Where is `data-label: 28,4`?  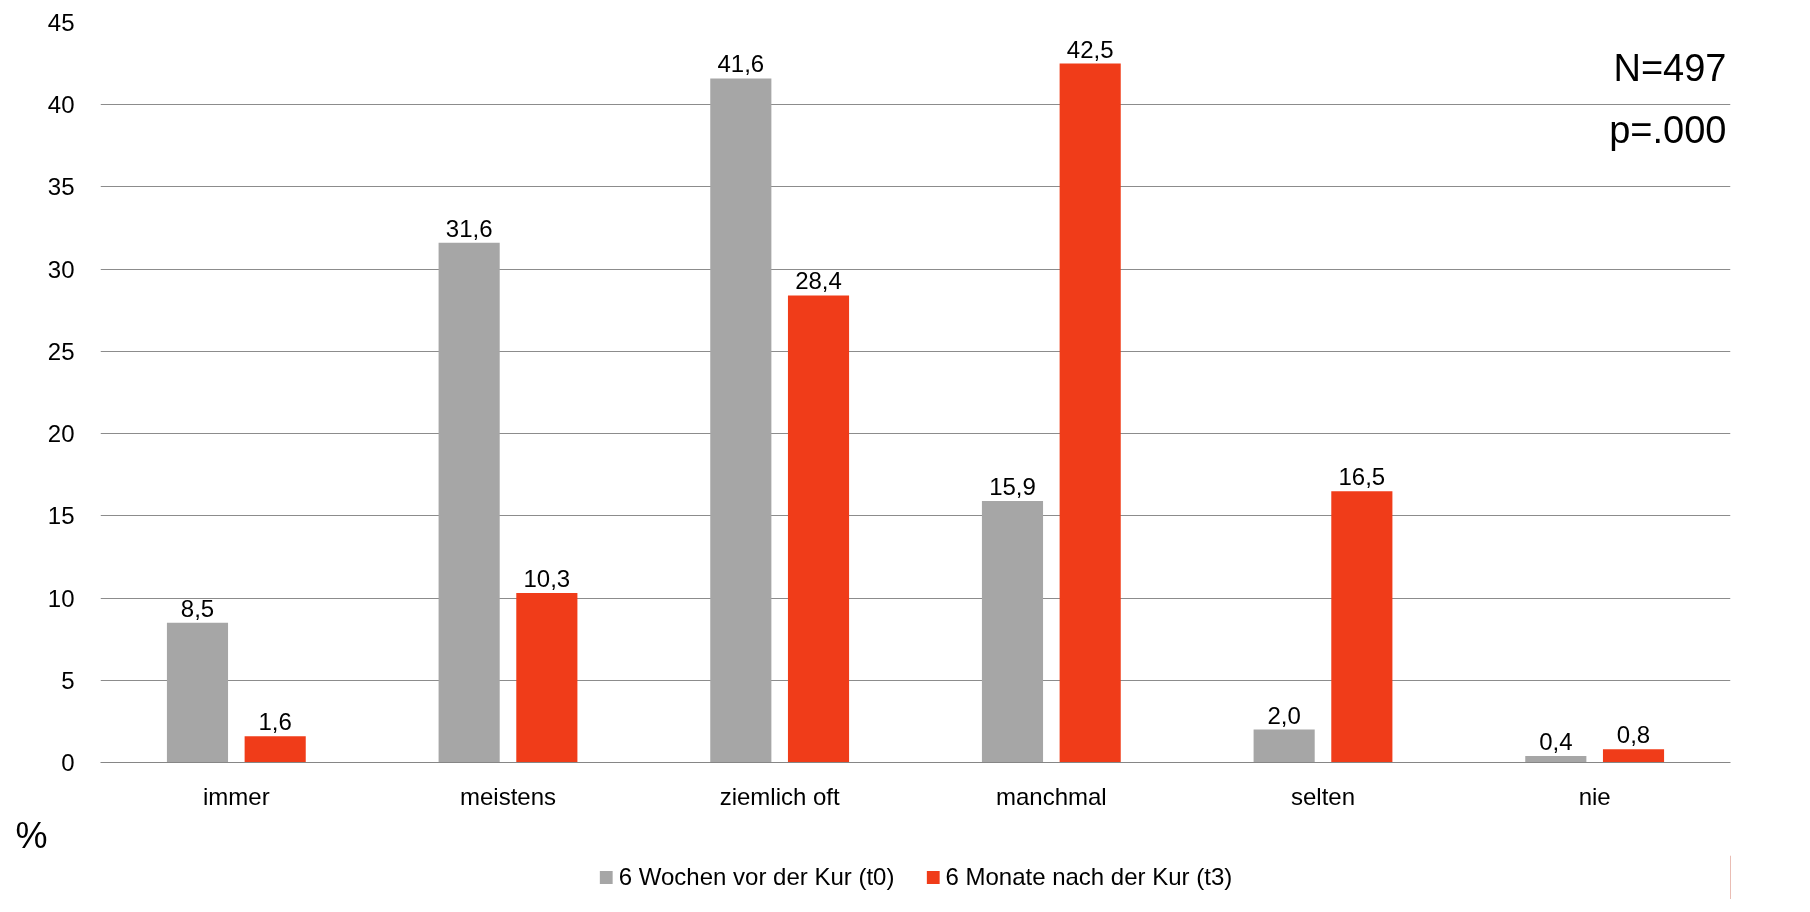
data-label: 28,4 is located at coordinates (818, 281).